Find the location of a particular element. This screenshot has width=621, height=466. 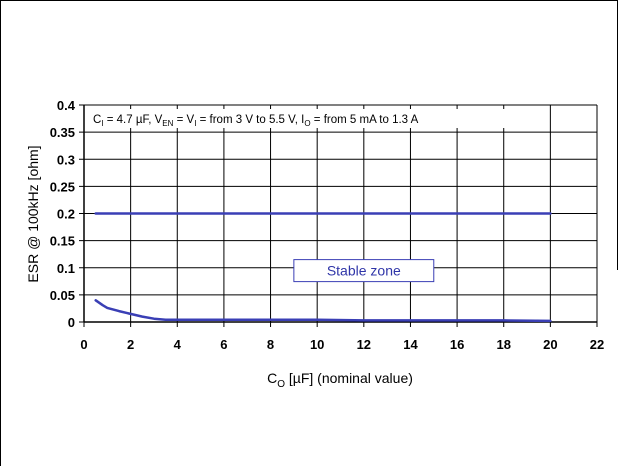

x-tick-label-5: 10 is located at coordinates (317, 344).